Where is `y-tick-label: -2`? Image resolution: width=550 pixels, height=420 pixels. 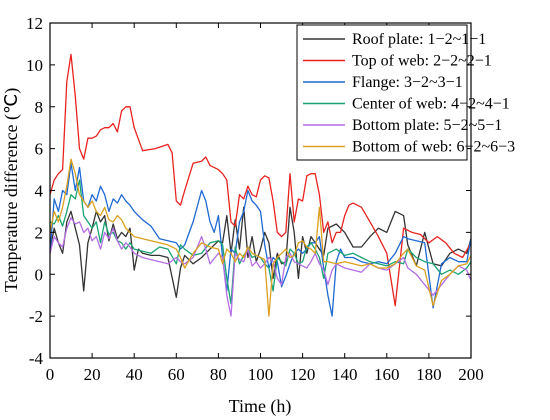
y-tick-label: -2 is located at coordinates (36, 316).